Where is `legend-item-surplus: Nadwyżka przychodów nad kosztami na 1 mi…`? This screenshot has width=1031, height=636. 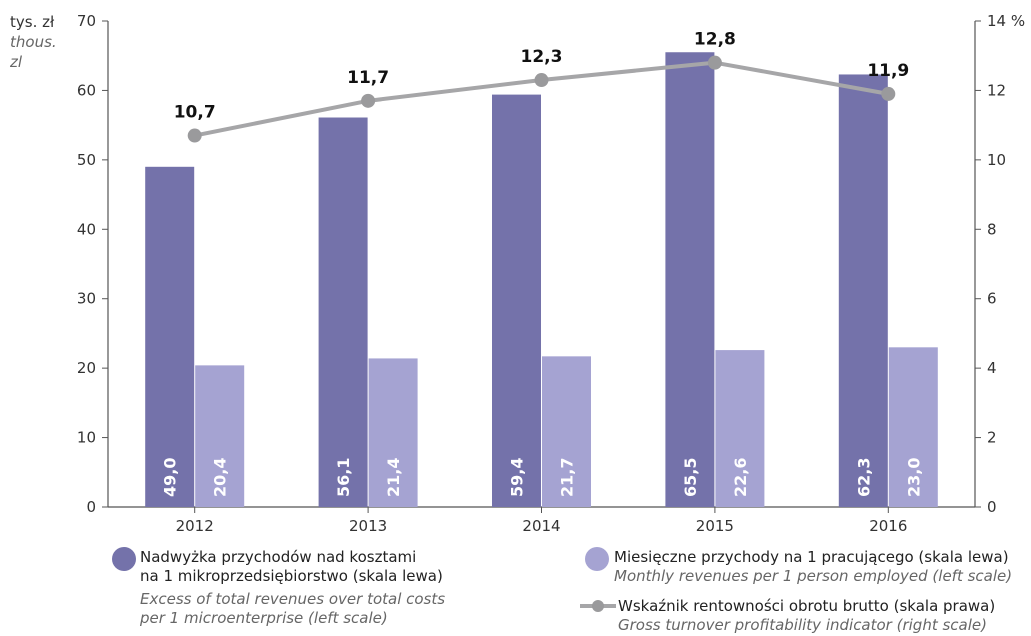
legend-item-surplus: Nadwyżka przychodów nad kosztami na 1 mi… is located at coordinates (292, 588).